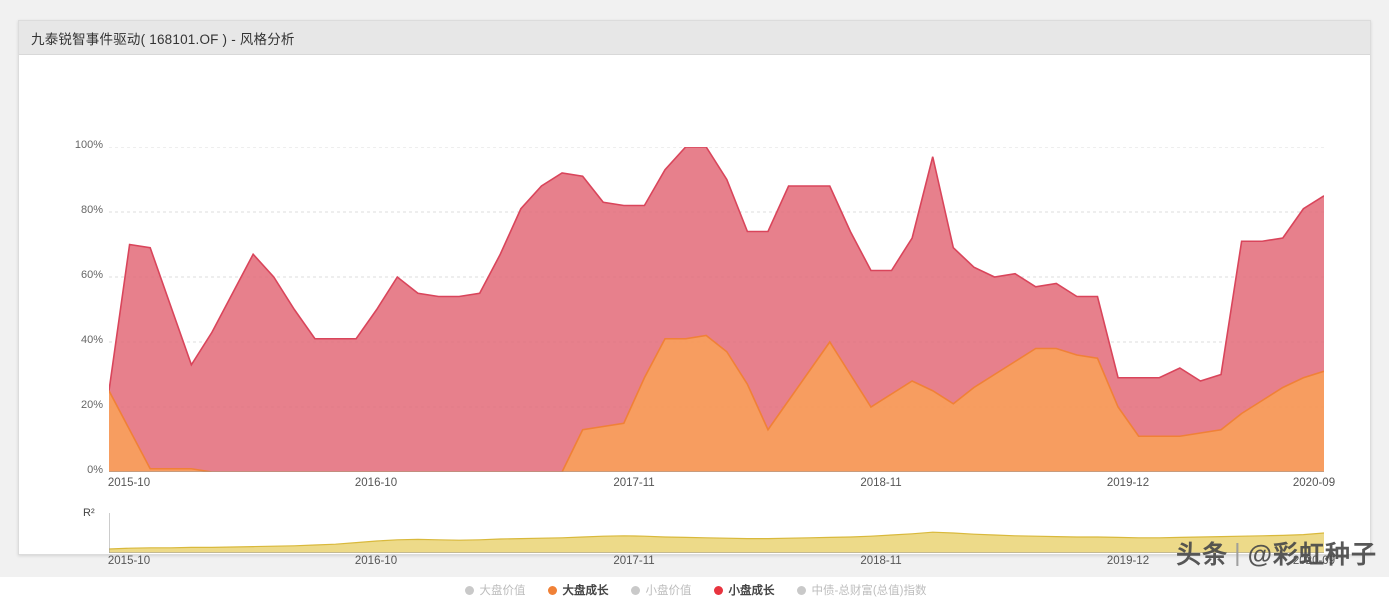  Describe the element at coordinates (869, 591) in the screenshot. I see `legend-label: 中债-总财富(总值)指数` at that location.